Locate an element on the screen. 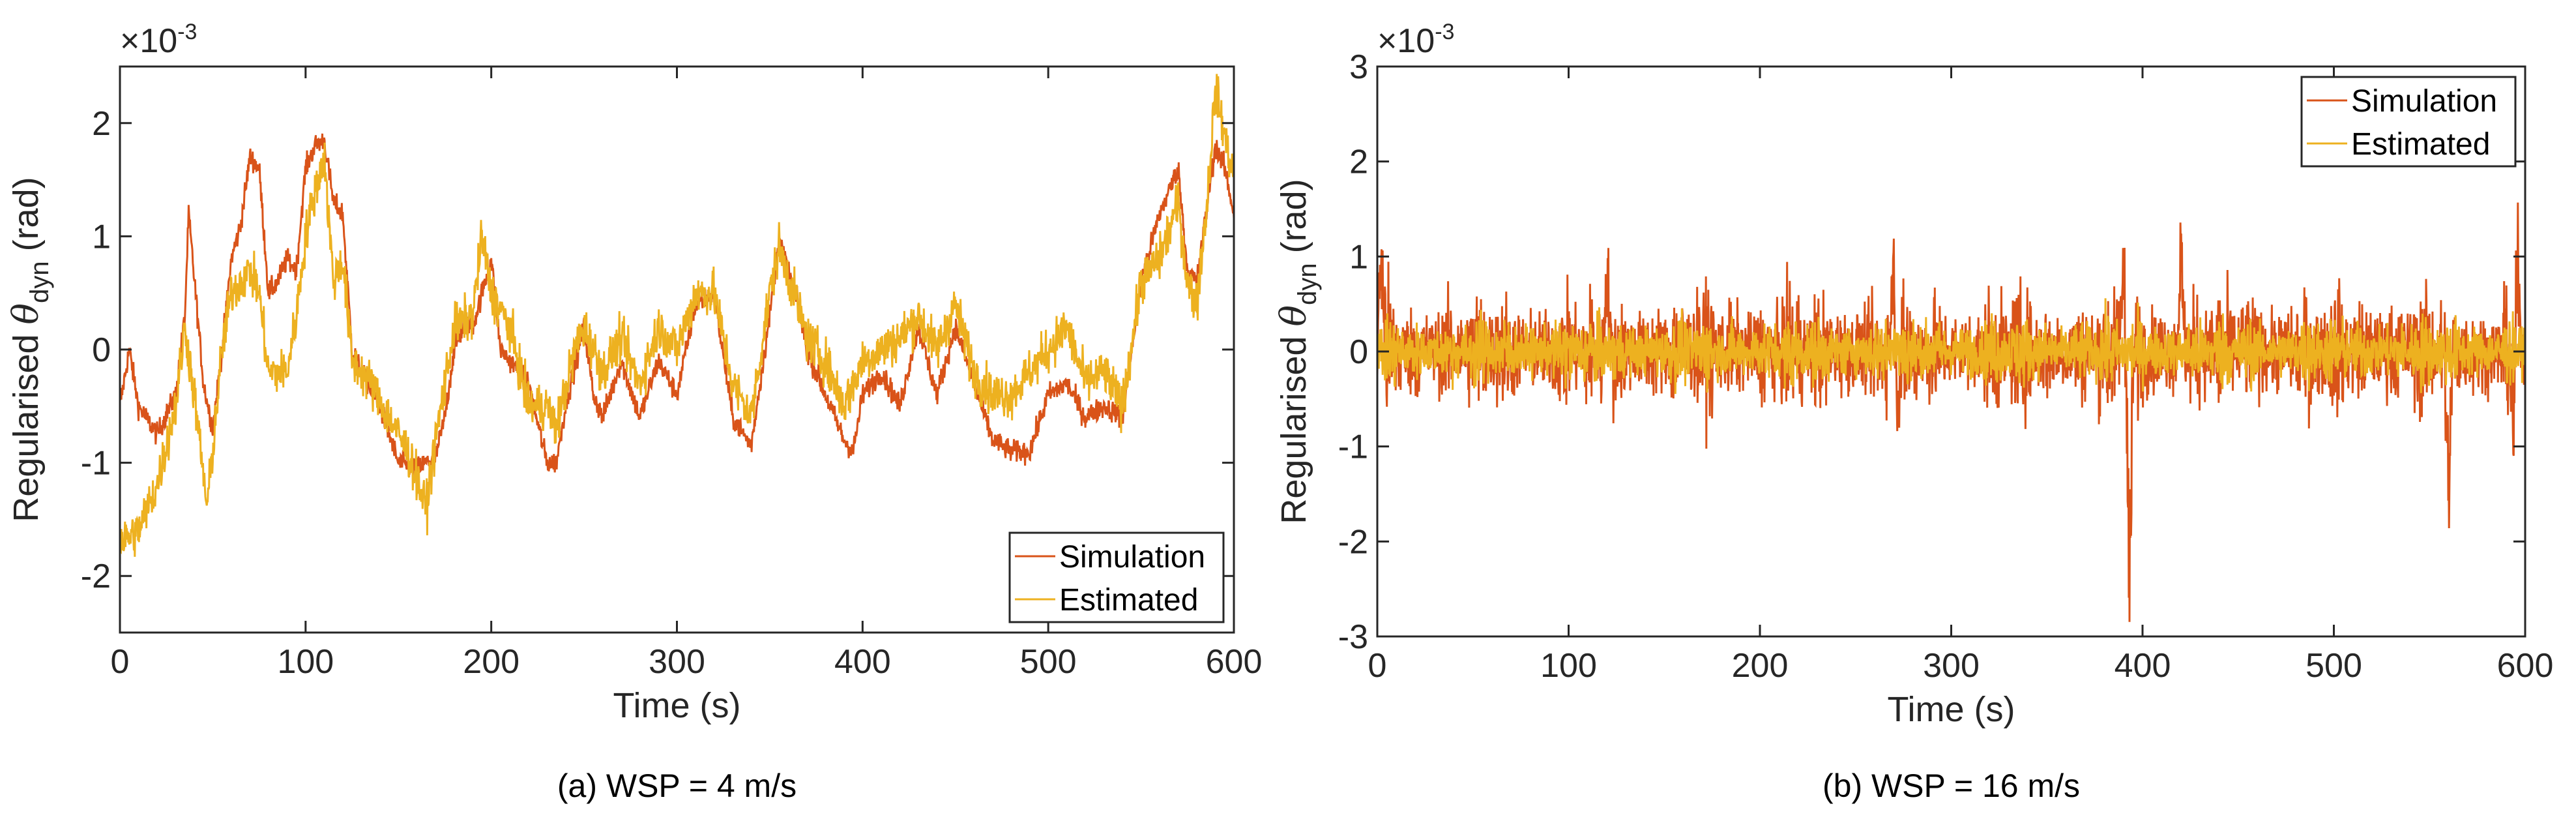 The width and height of the screenshot is (2576, 821). series-estimated-line is located at coordinates (1951, 346).